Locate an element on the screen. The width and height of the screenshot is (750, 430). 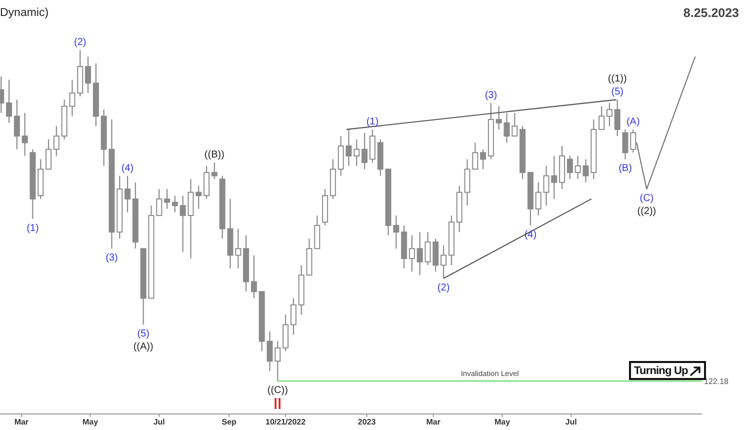
annotation: Turning Up is located at coordinates (661, 370).